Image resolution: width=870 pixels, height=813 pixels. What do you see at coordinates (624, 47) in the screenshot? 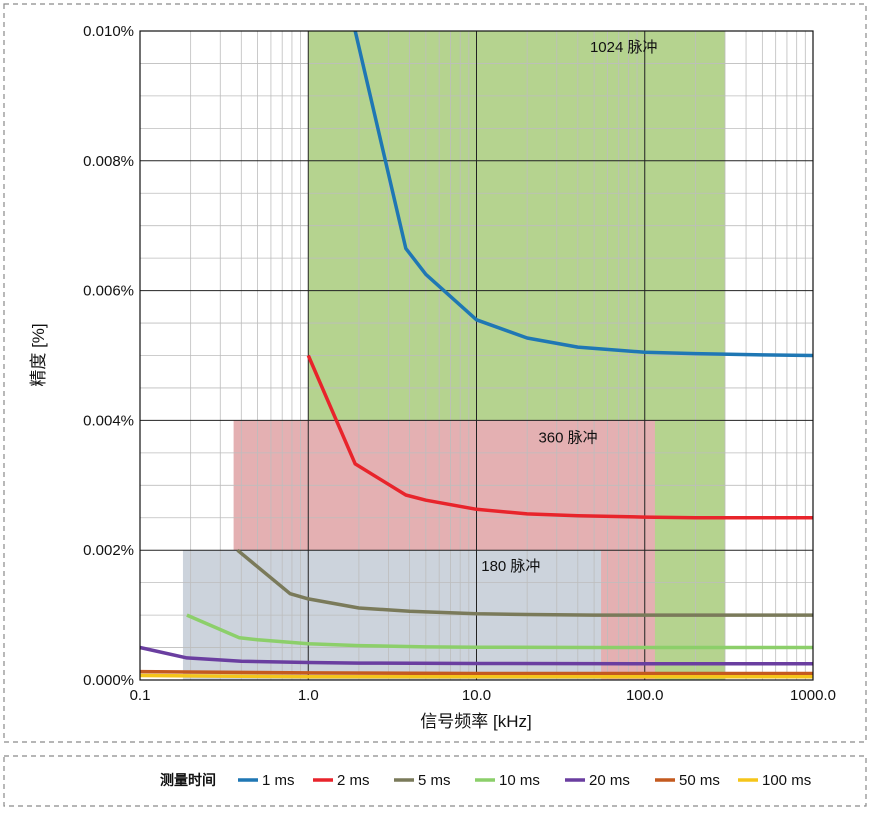
I see `region-label: 1024 脉冲` at bounding box center [624, 47].